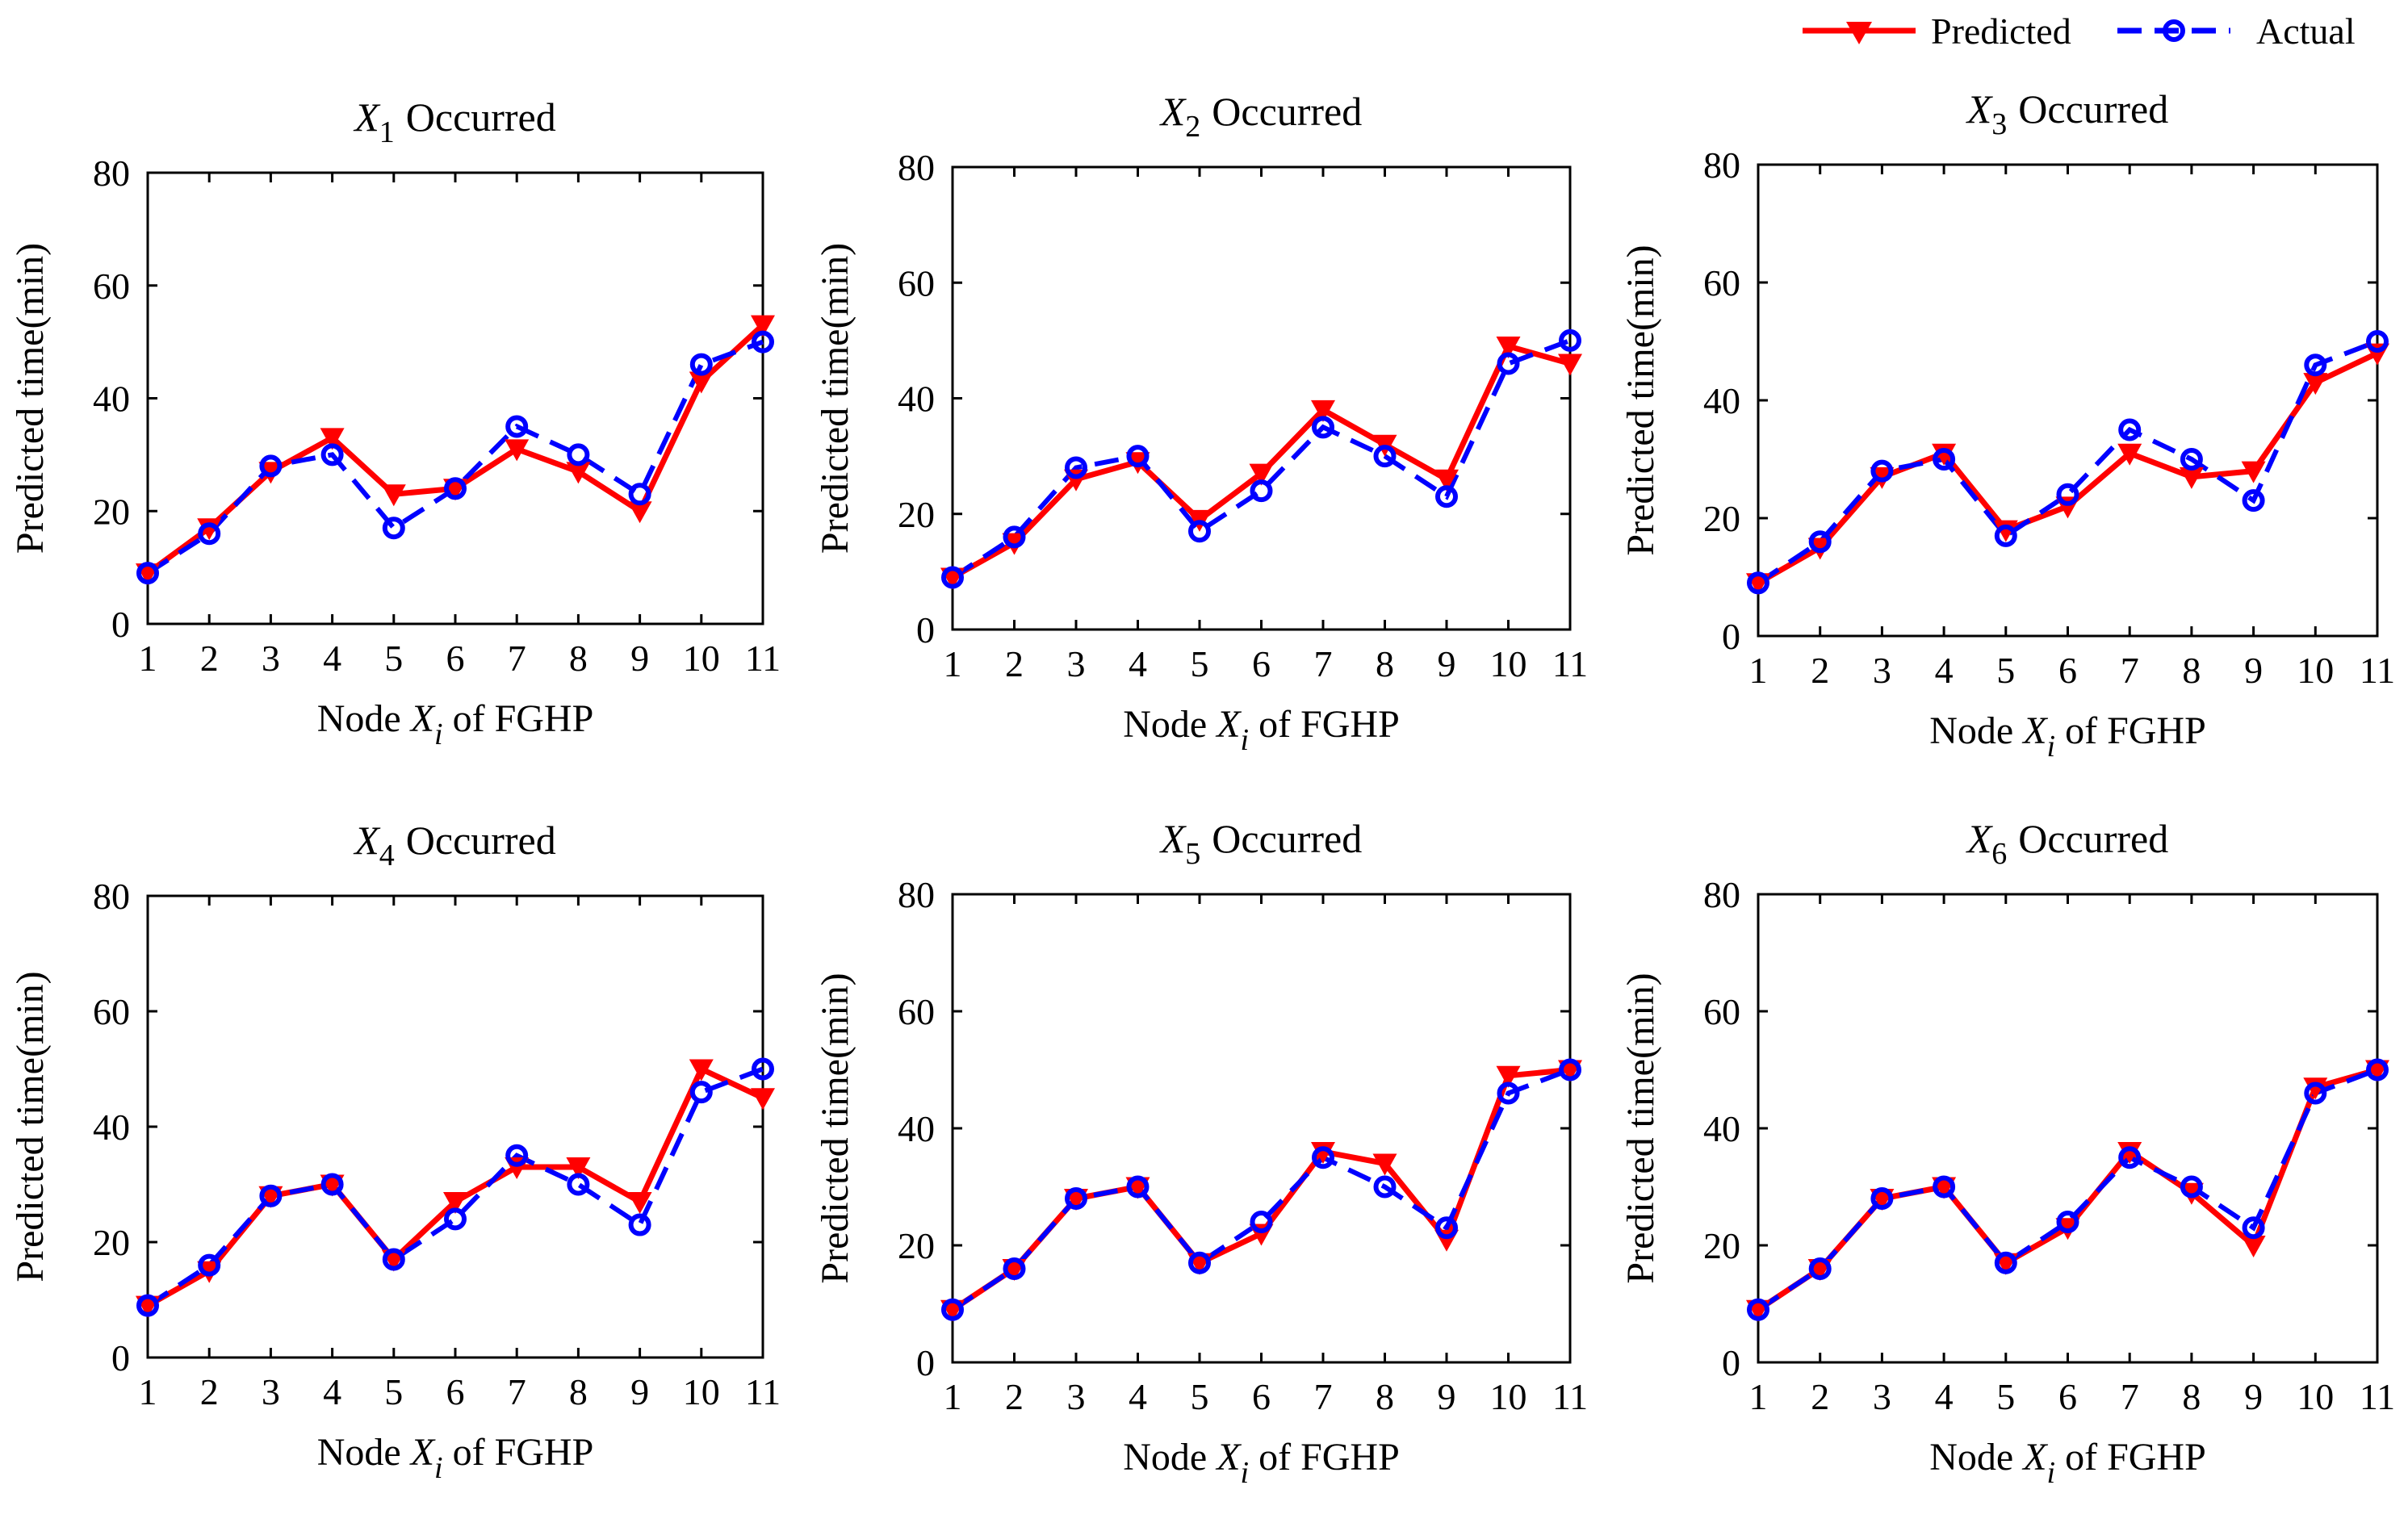  I want to click on title-subscript: 3, so click(1999, 124).